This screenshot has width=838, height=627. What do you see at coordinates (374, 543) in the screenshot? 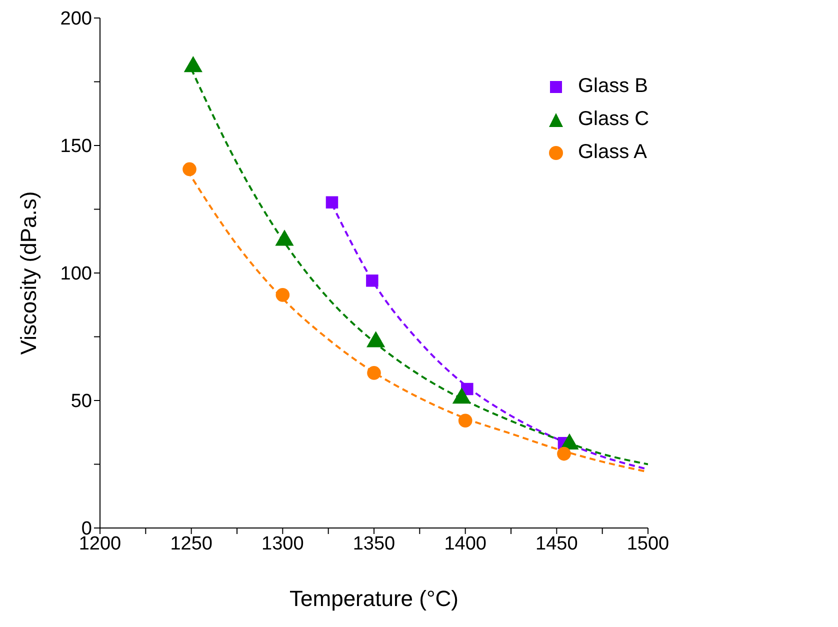
I see `x-tick-label: 1350` at bounding box center [374, 543].